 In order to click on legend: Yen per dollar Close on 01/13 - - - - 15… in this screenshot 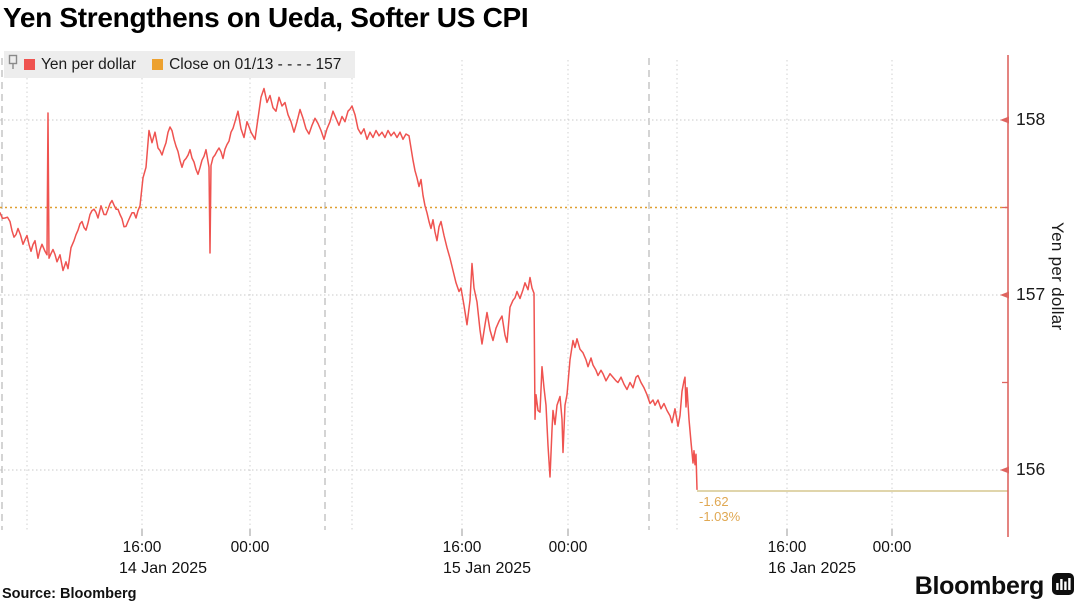, I will do `click(180, 64)`.